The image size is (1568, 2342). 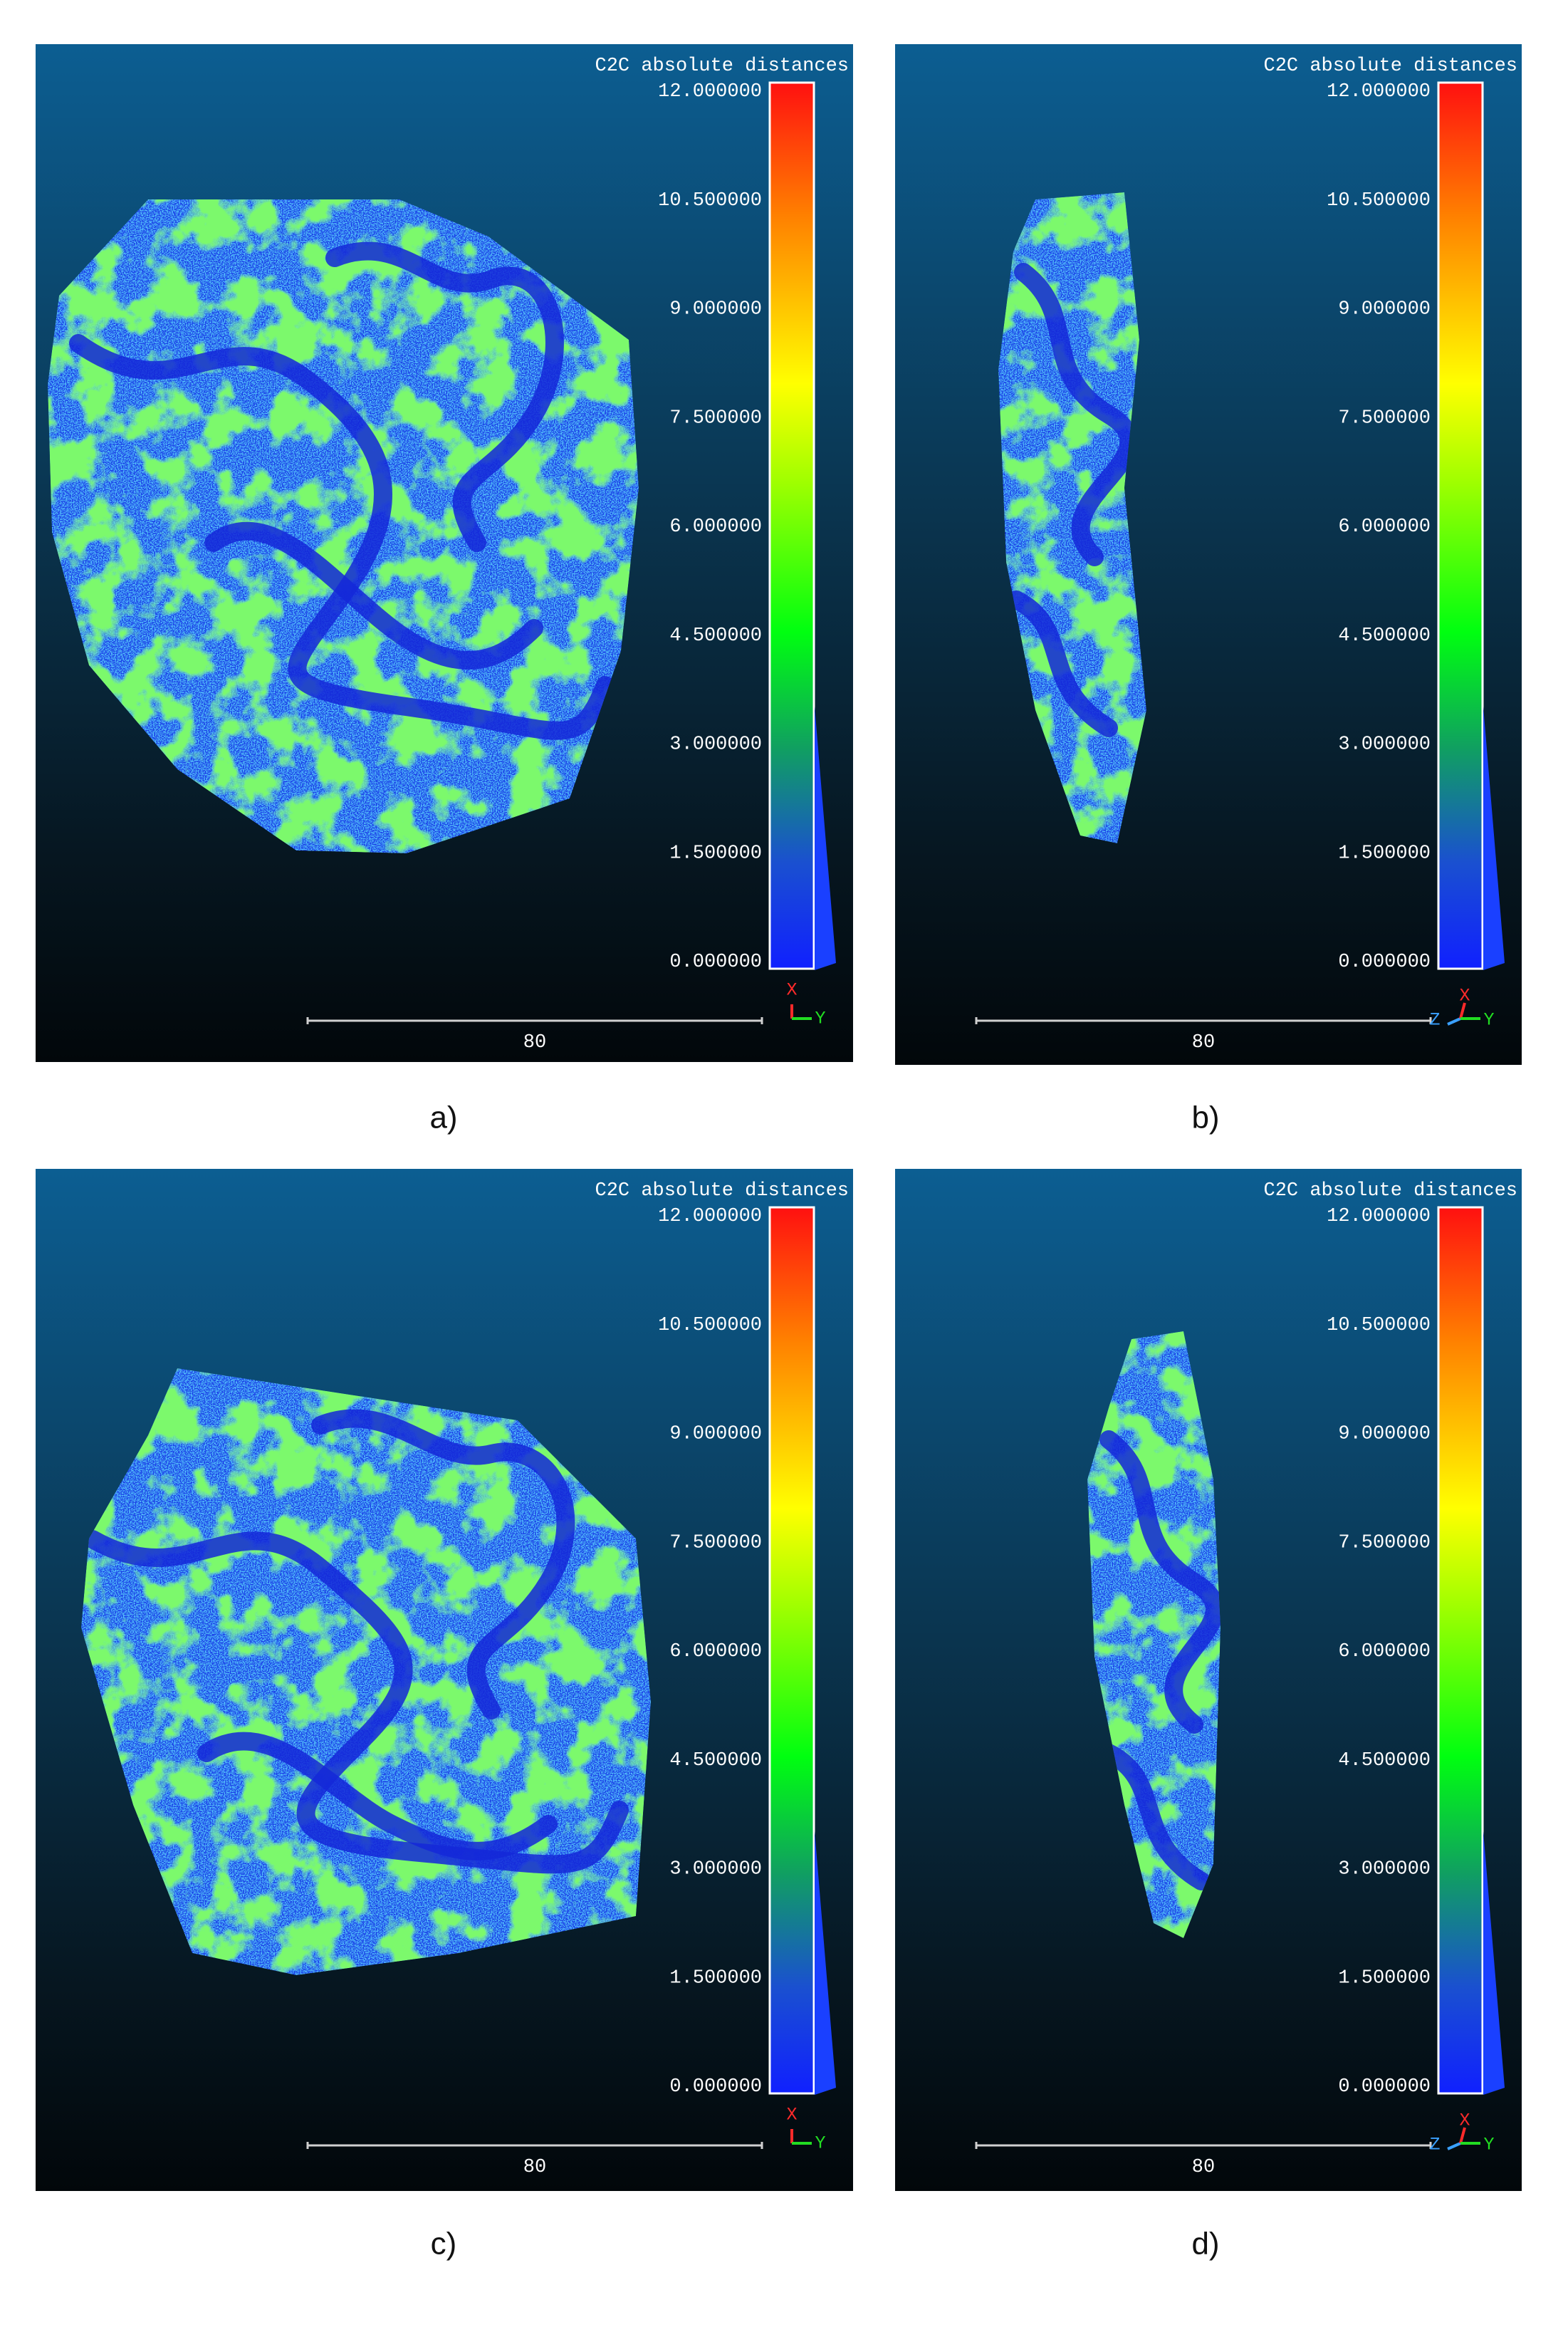 What do you see at coordinates (443, 1117) in the screenshot?
I see `panel-caption: a)` at bounding box center [443, 1117].